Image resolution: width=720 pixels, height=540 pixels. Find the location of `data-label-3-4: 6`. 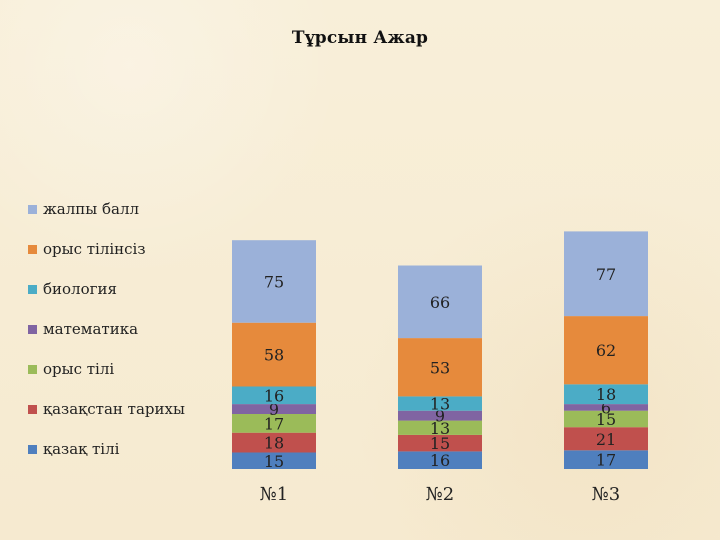

data-label-3-4: 6 is located at coordinates (606, 407).